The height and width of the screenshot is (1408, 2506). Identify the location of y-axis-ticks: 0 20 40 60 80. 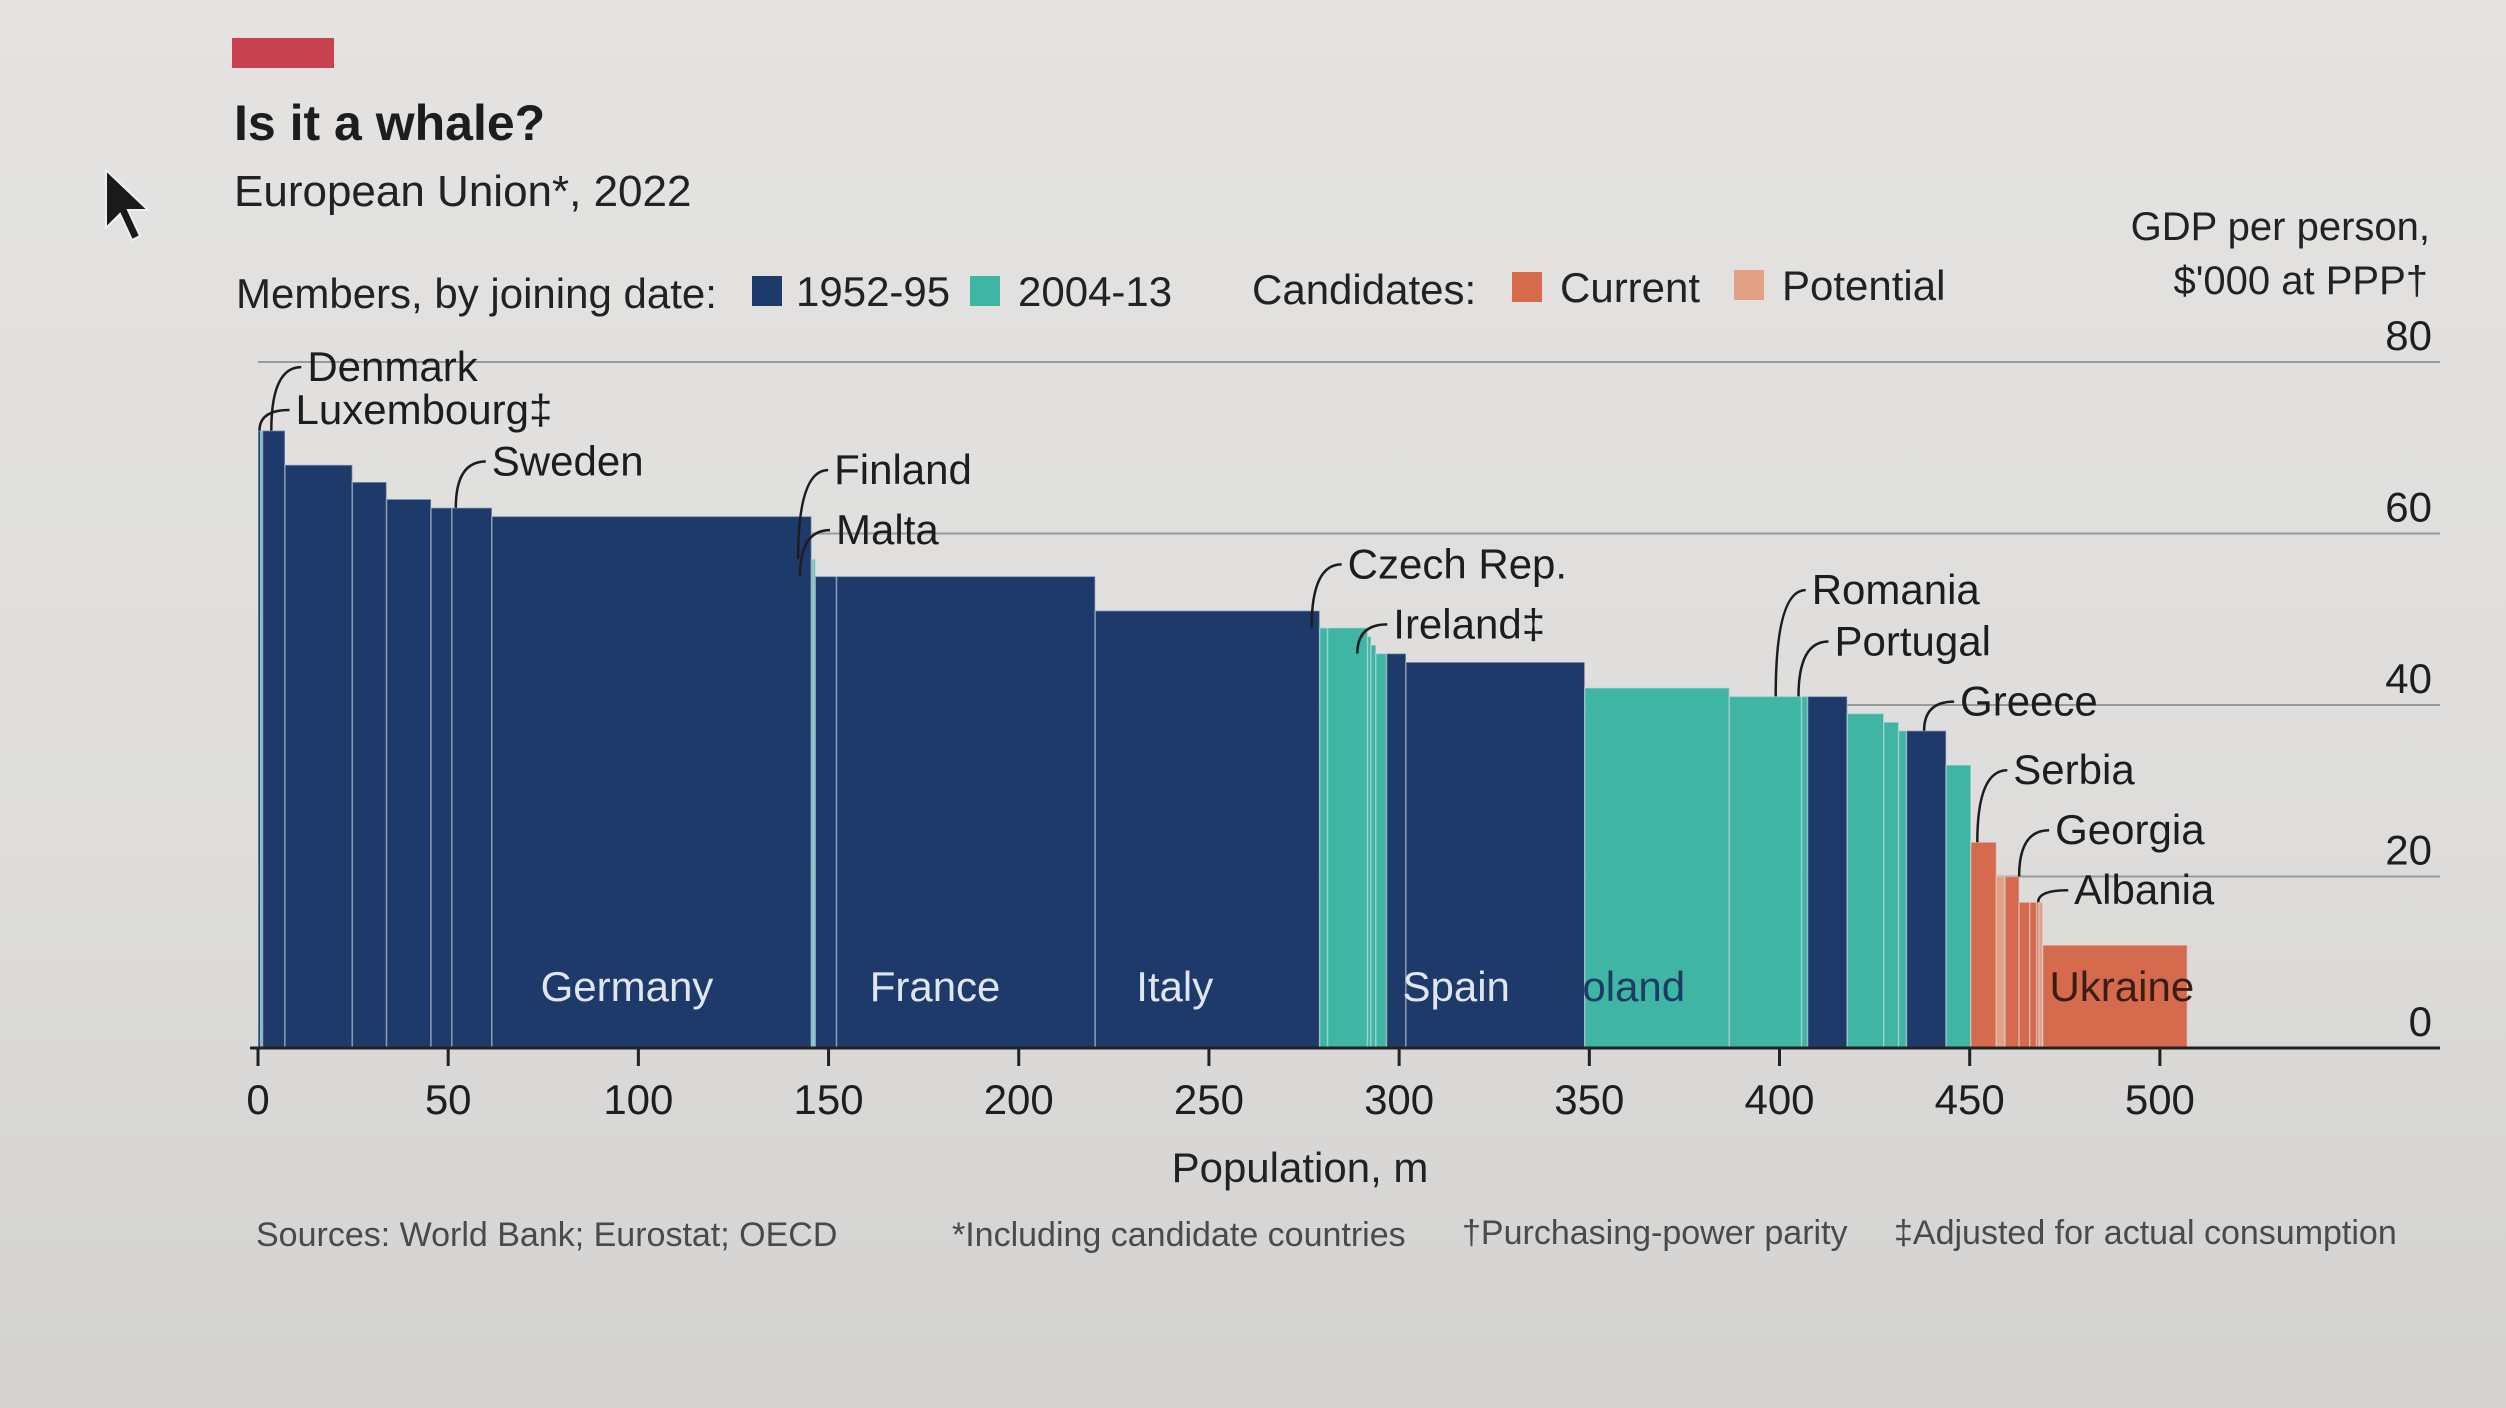
(2408, 678).